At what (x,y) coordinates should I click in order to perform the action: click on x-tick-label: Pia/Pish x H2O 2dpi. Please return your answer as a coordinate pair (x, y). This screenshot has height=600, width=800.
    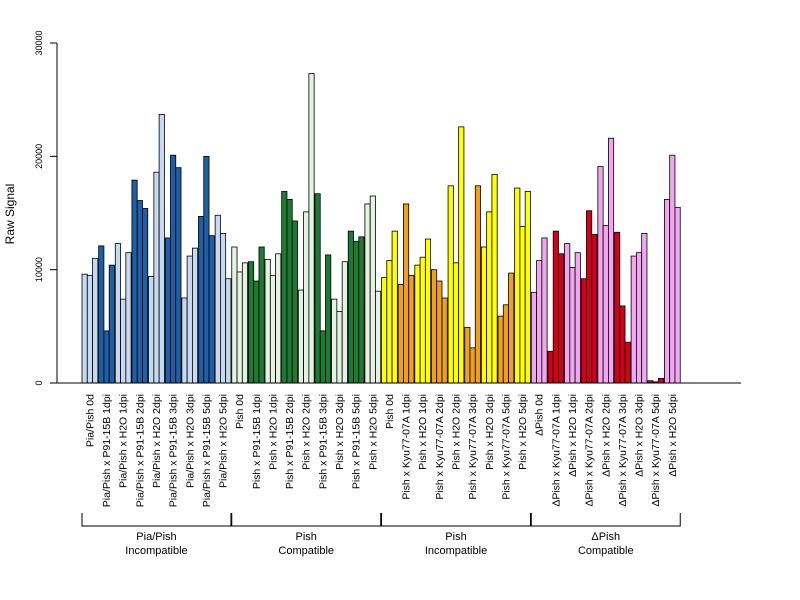
    Looking at the image, I should click on (157, 441).